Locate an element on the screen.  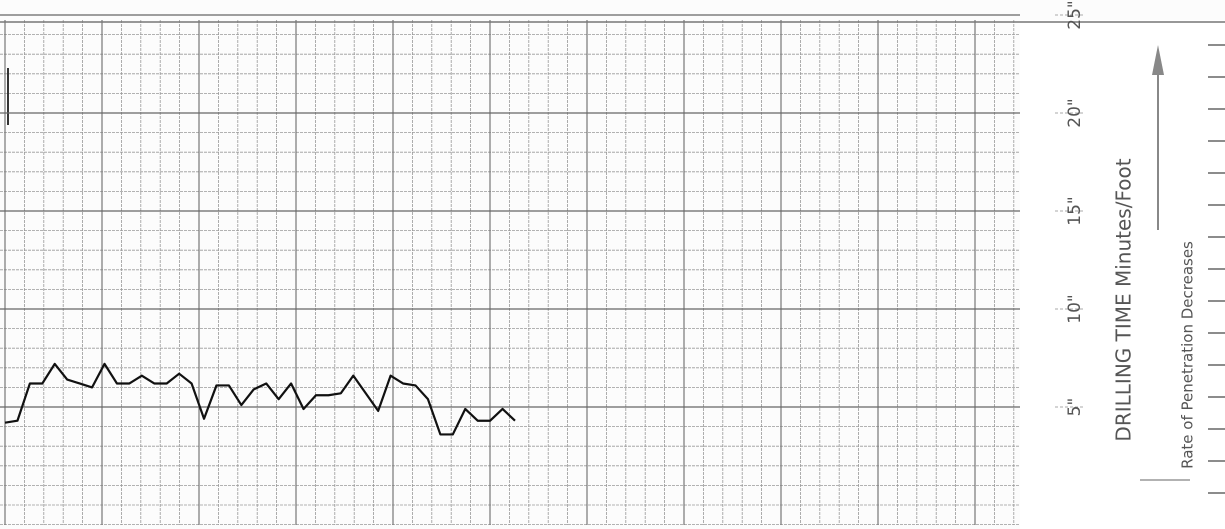
y-tick-label: 10" is located at coordinates (1075, 308).